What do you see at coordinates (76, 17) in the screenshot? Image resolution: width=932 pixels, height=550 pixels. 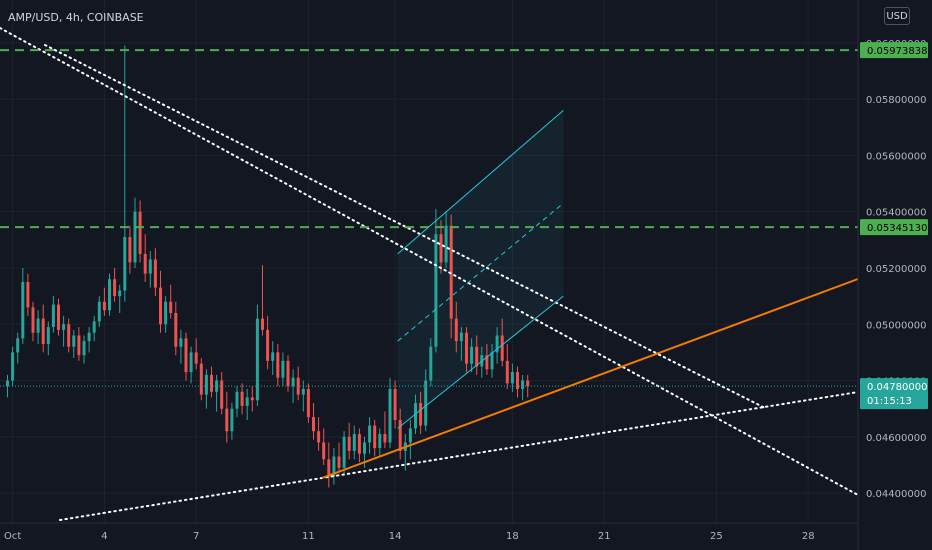 I see `symbol-title: AMP/USD, 4h, COINBASE` at bounding box center [76, 17].